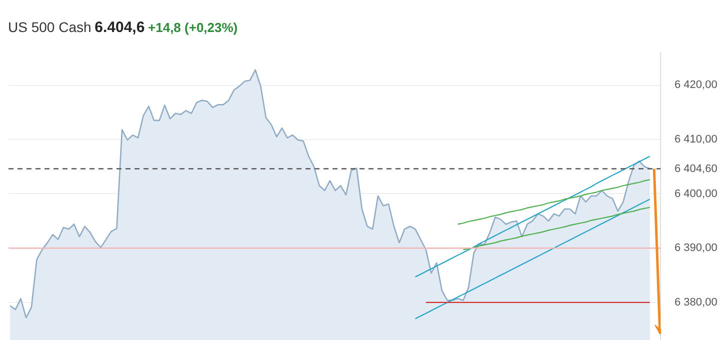  What do you see at coordinates (696, 168) in the screenshot?
I see `ref-line-label: 6 404,60` at bounding box center [696, 168].